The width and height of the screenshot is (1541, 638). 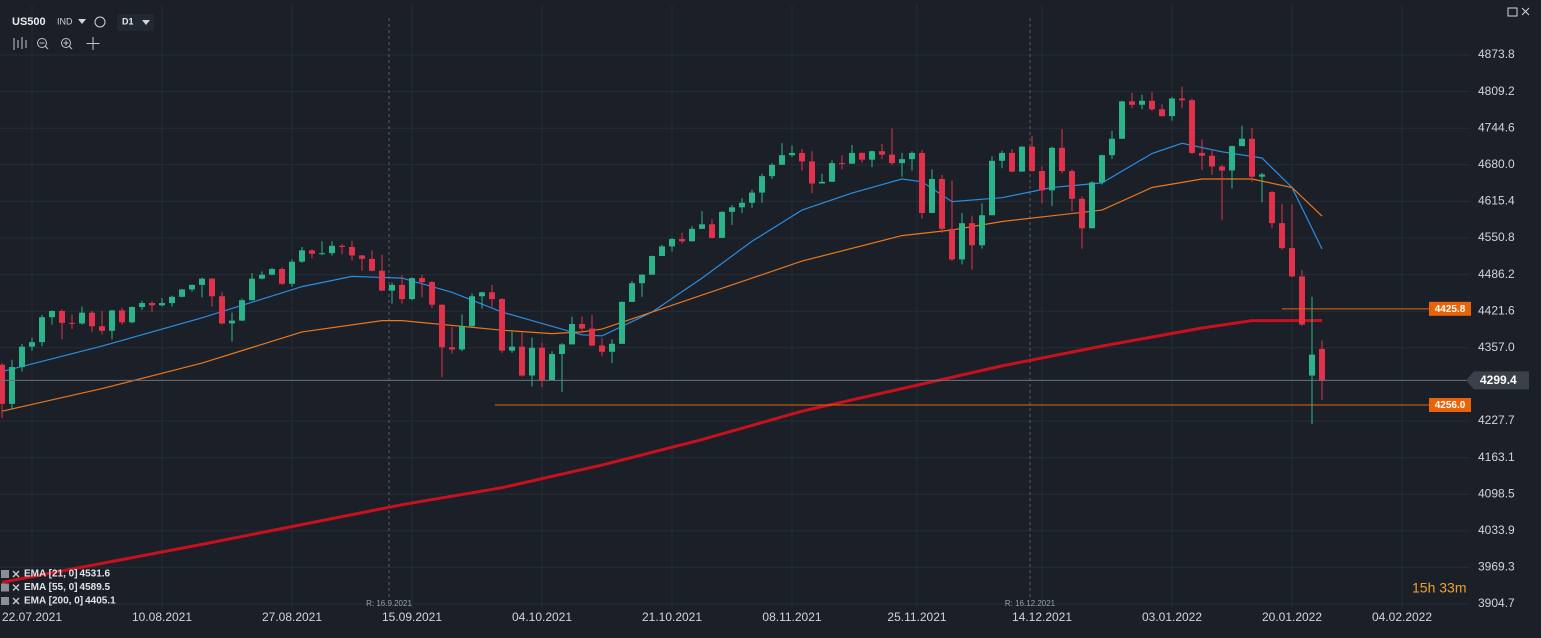 What do you see at coordinates (1525, 11) in the screenshot?
I see `close` at bounding box center [1525, 11].